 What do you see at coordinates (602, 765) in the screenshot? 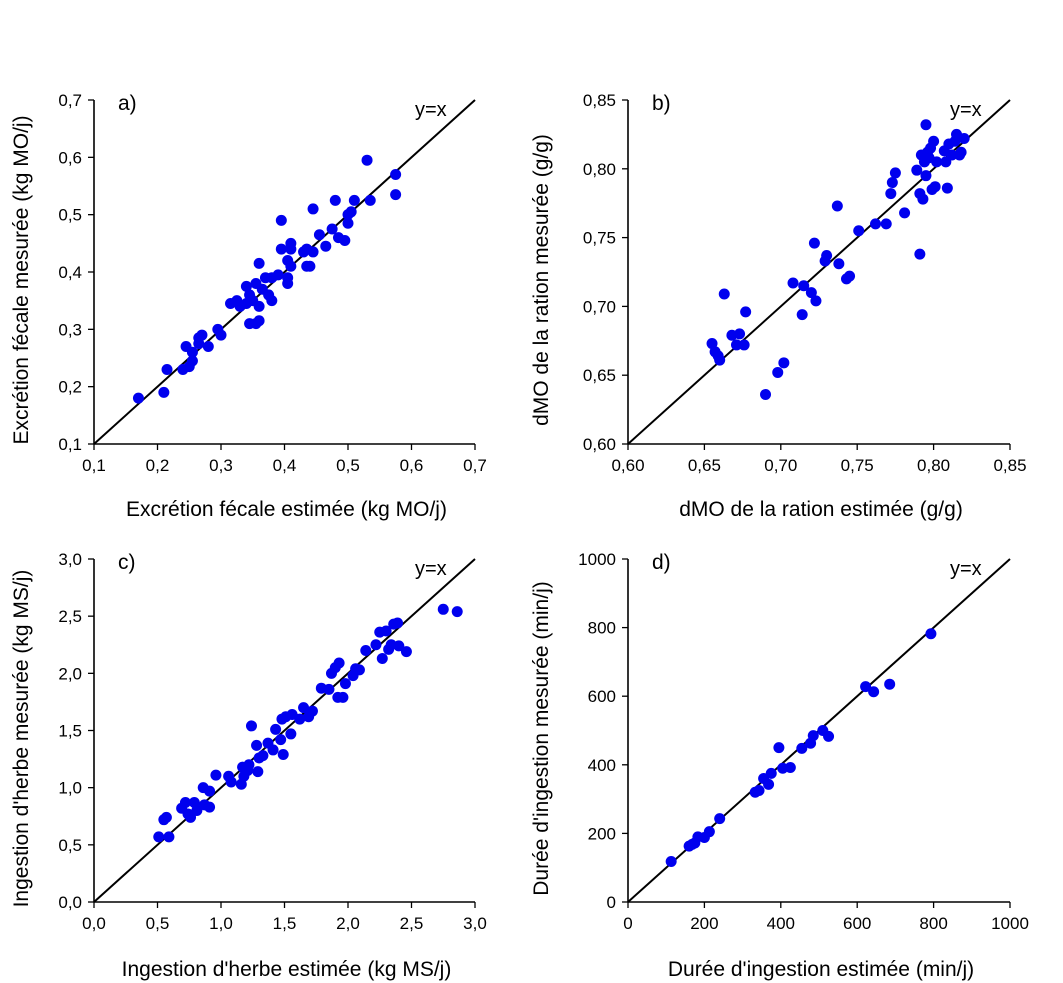
I see `y-tick-label: 400` at bounding box center [602, 765].